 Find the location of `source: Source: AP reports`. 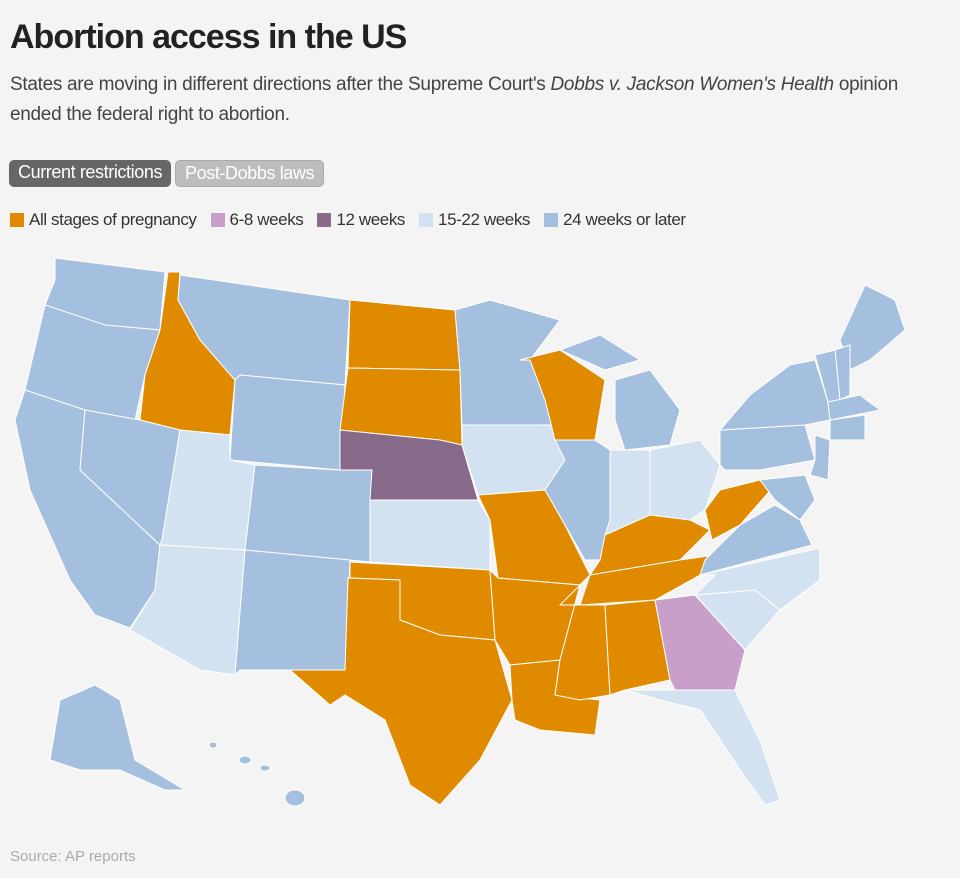

source: Source: AP reports is located at coordinates (73, 856).